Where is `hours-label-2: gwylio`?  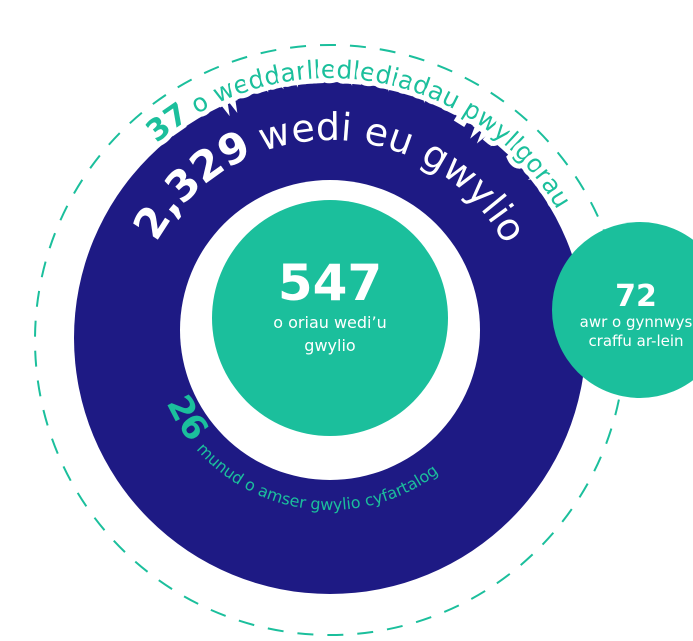 hours-label-2: gwylio is located at coordinates (329, 345).